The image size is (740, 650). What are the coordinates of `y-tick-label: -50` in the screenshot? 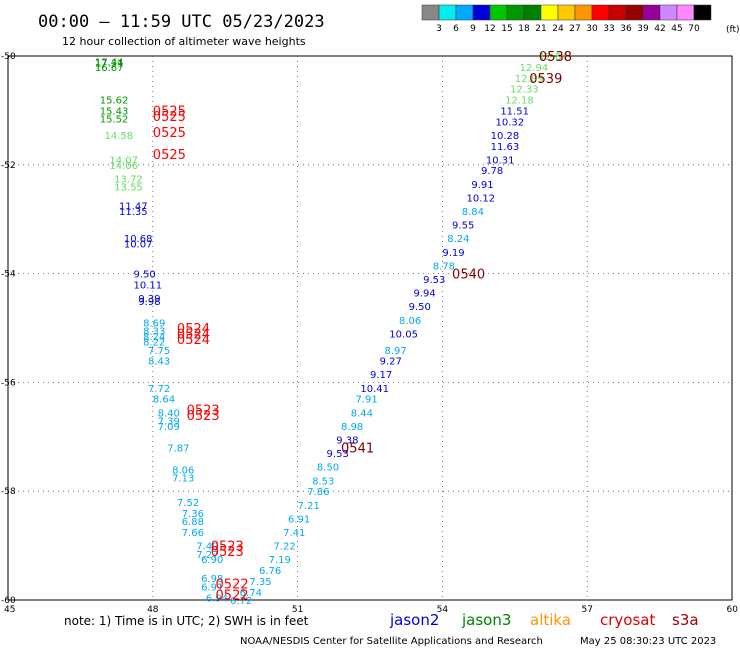 It's located at (8, 57).